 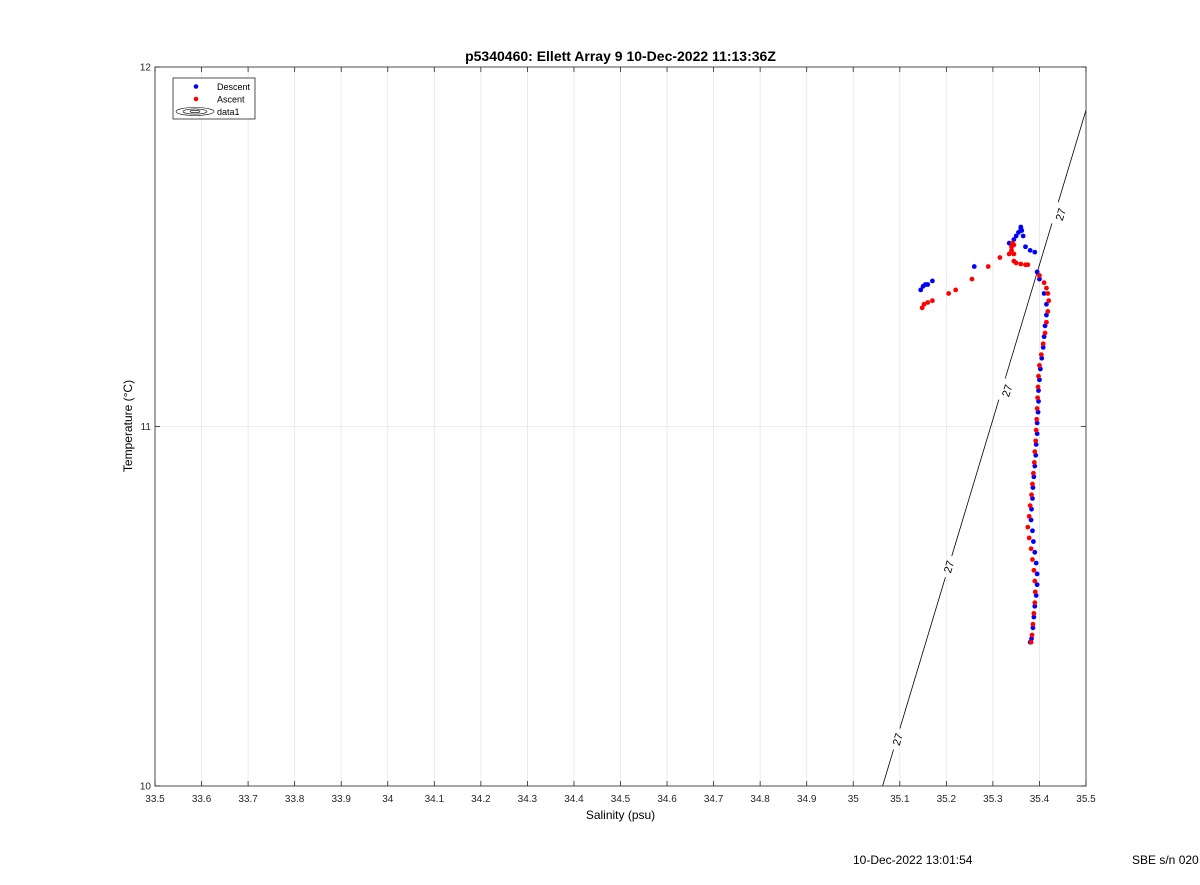 I want to click on legend: Descent Ascent data1, so click(x=214, y=98).